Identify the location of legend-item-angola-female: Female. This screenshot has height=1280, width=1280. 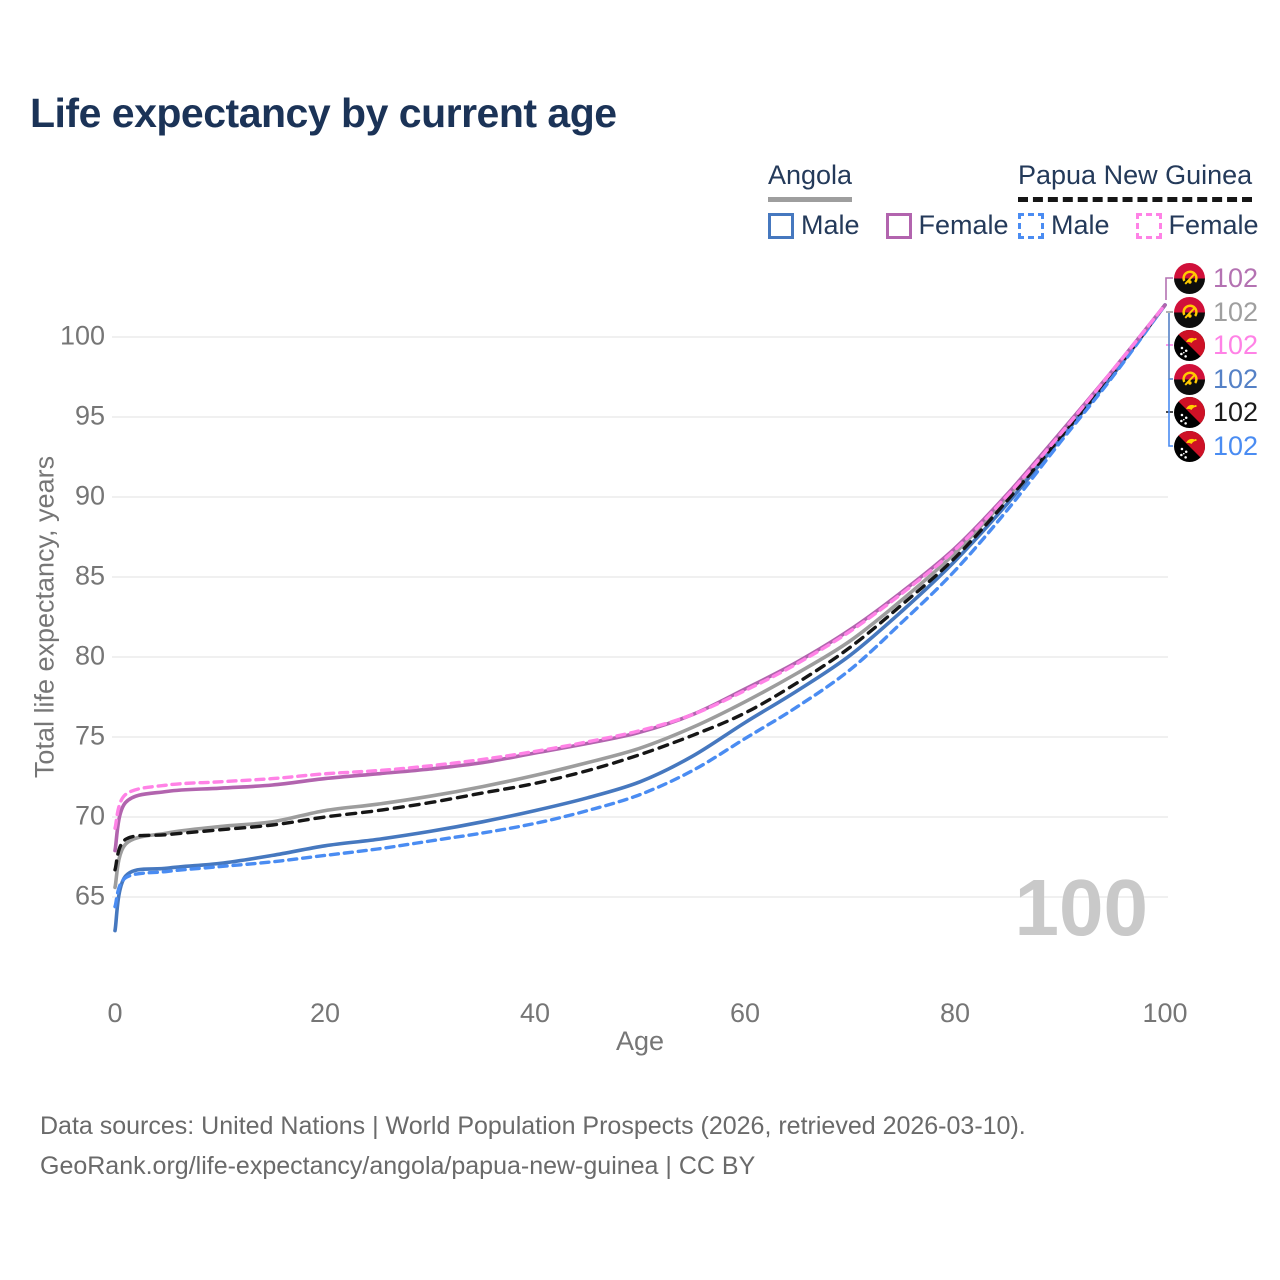
(947, 225).